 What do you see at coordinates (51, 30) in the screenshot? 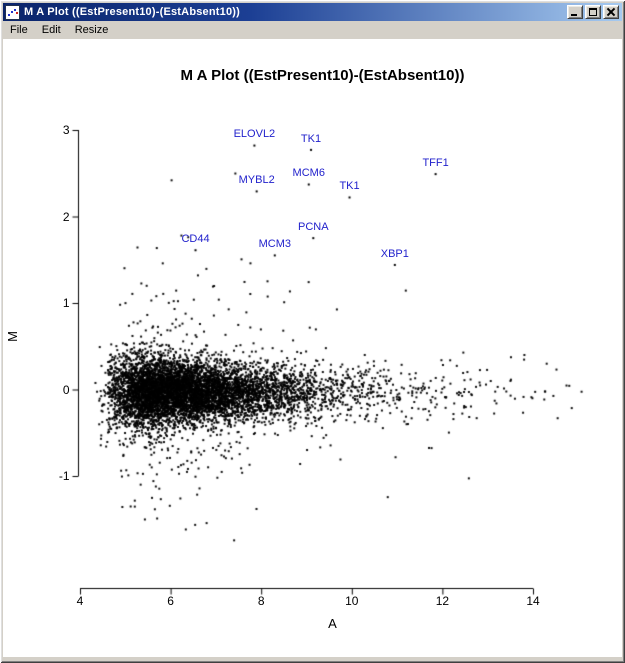
I see `menu-edit: Edit` at bounding box center [51, 30].